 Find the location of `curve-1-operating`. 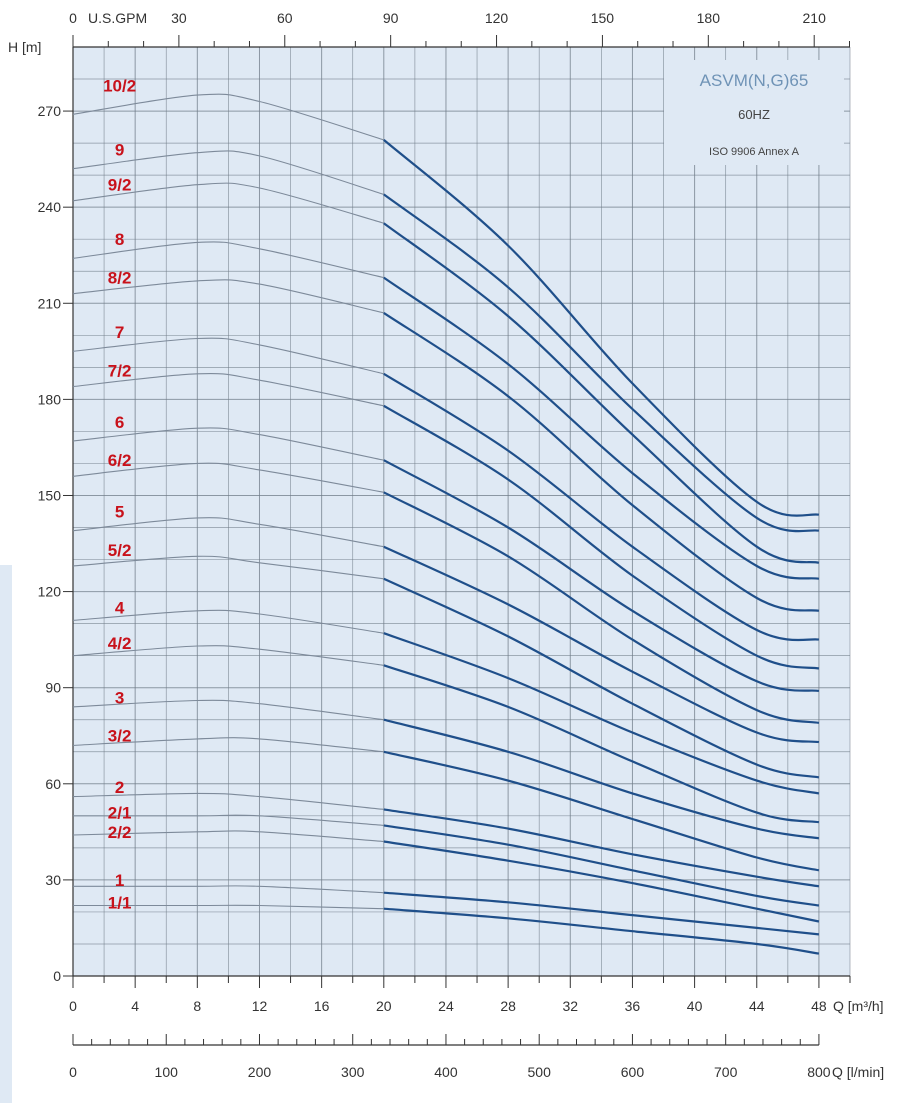

curve-1-operating is located at coordinates (601, 913).